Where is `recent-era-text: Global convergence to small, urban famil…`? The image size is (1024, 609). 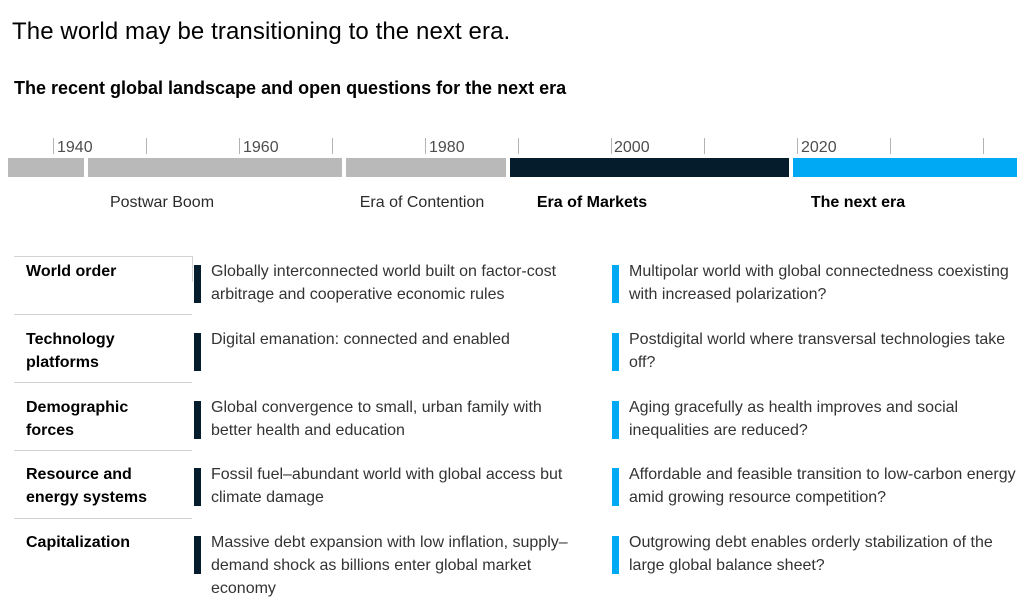 recent-era-text: Global convergence to small, urban famil… is located at coordinates (376, 419).